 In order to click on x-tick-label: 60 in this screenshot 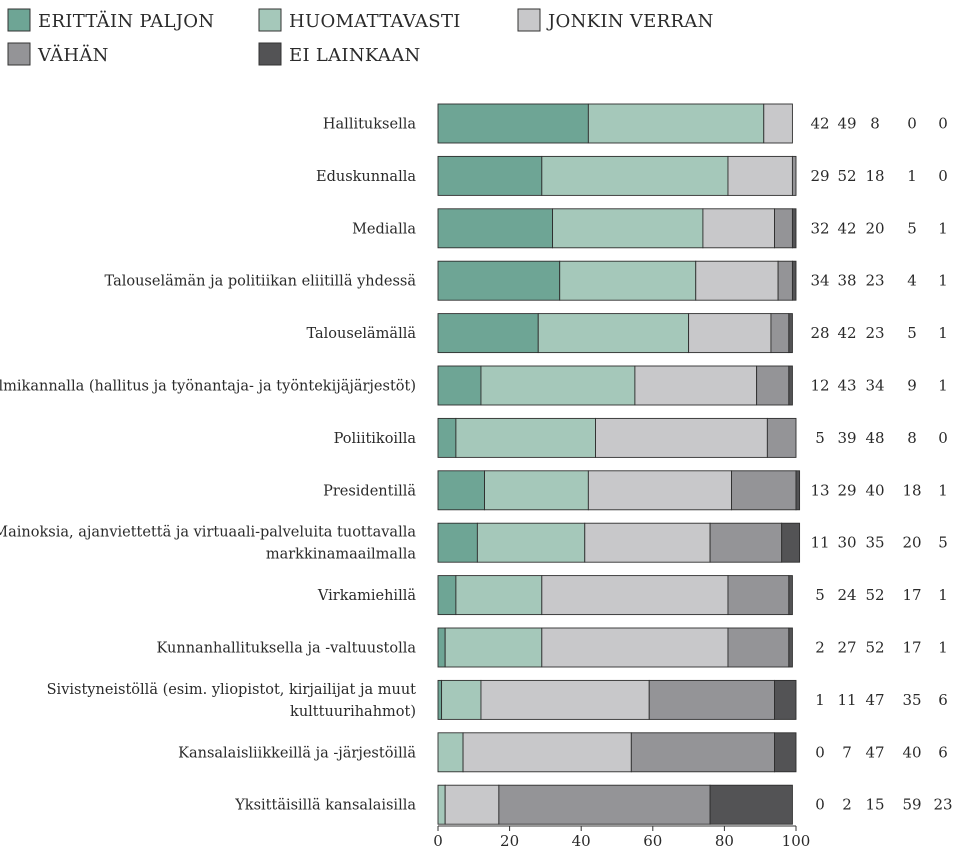, I will do `click(652, 841)`.